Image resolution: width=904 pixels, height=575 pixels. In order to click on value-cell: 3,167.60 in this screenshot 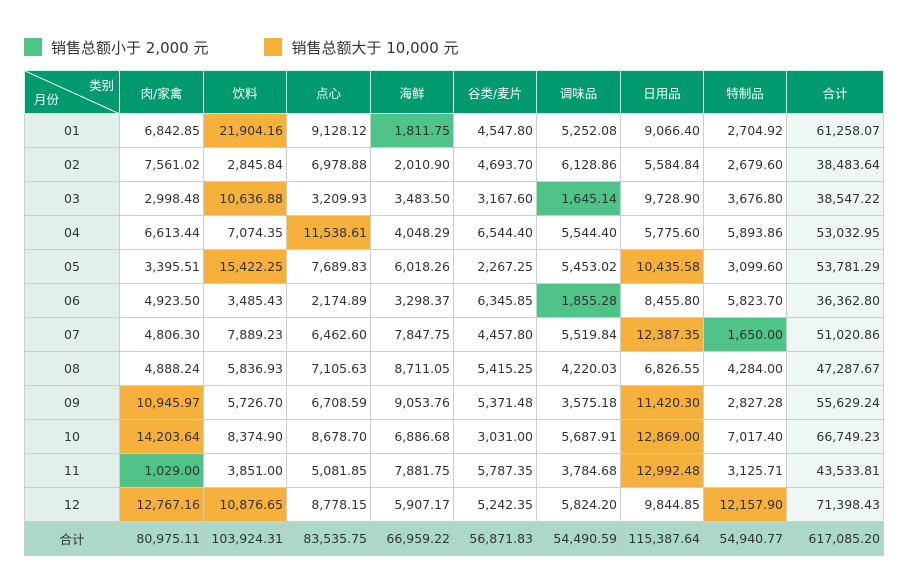, I will do `click(495, 198)`.